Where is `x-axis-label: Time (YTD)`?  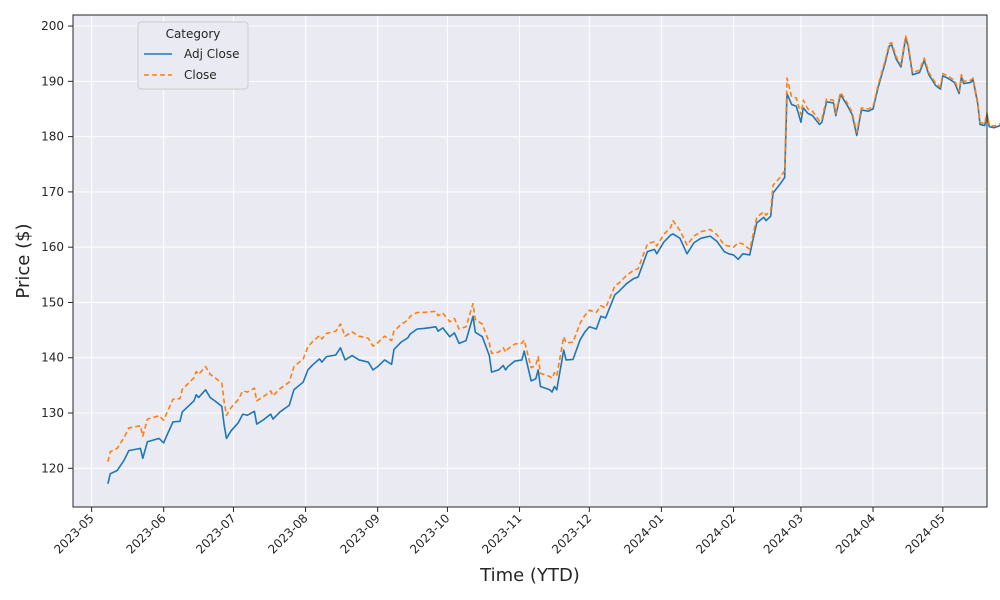
x-axis-label: Time (YTD) is located at coordinates (529, 575).